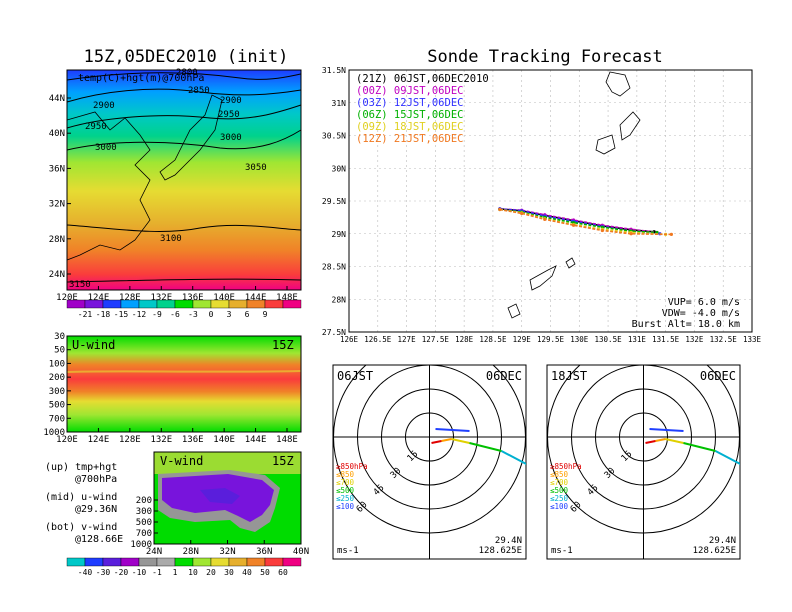 This screenshot has height=612, width=792. What do you see at coordinates (103, 572) in the screenshot?
I see `colorbar-label: -30` at bounding box center [103, 572].